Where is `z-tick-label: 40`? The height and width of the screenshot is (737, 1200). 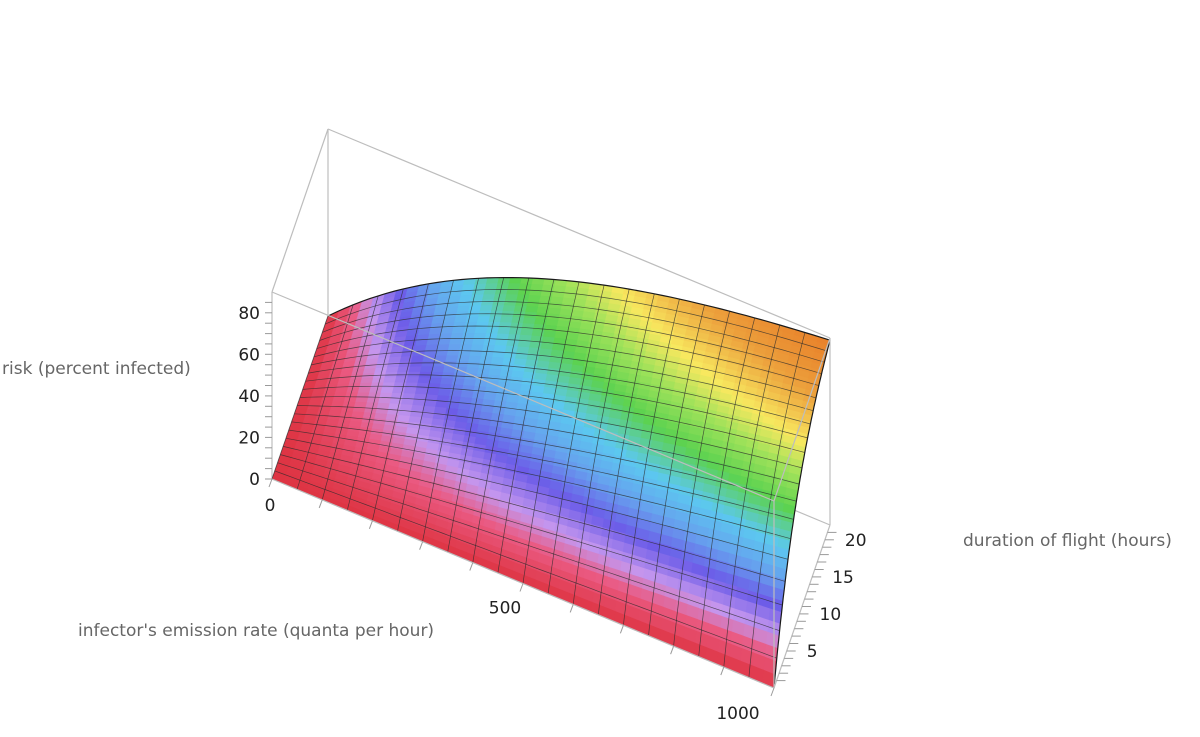
z-tick-label: 40 is located at coordinates (249, 397).